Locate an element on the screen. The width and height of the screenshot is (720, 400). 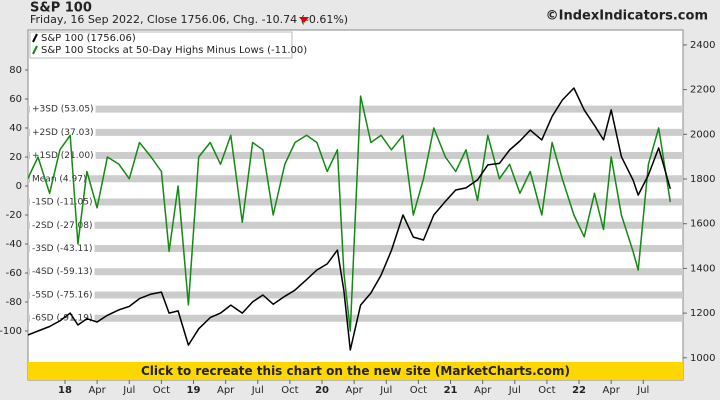
banner-background is located at coordinates (355, 371).